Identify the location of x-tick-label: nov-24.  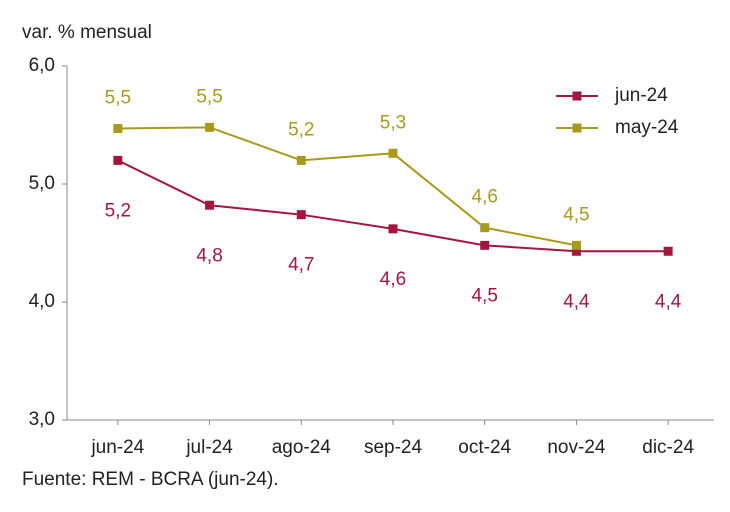
(576, 447).